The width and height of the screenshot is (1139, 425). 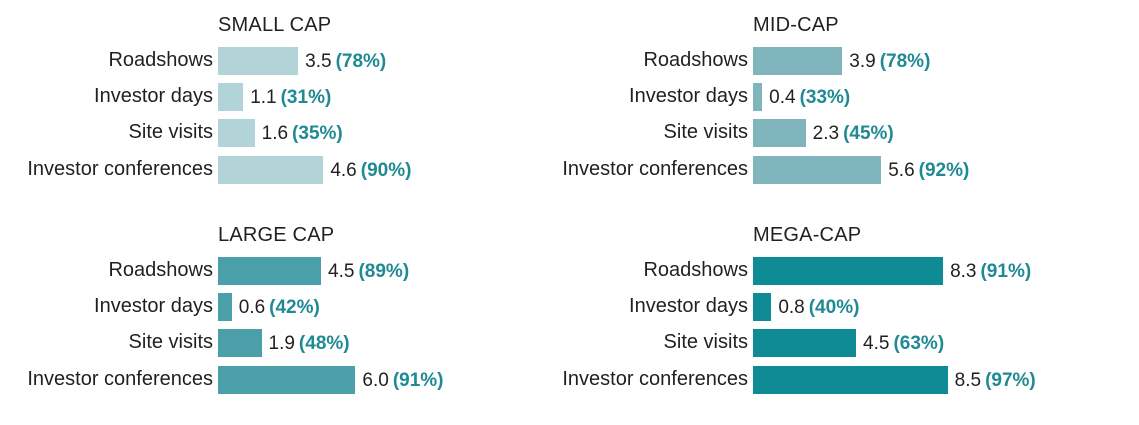 I want to click on value-percent: (33%), so click(x=825, y=97).